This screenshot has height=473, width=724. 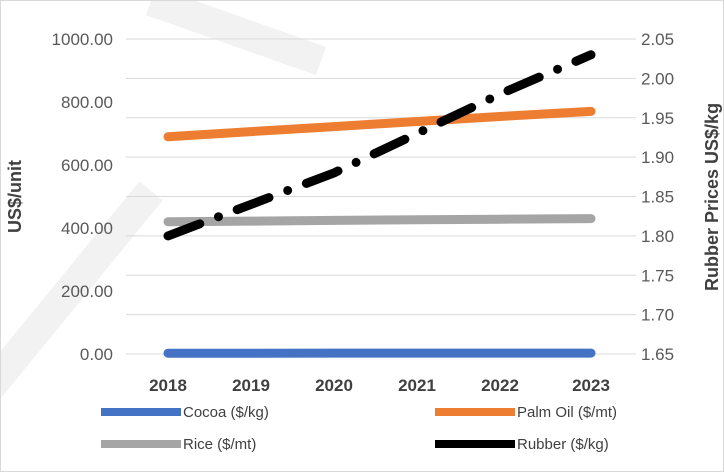 I want to click on y-left-axis-title: US$/unit, so click(x=15, y=196).